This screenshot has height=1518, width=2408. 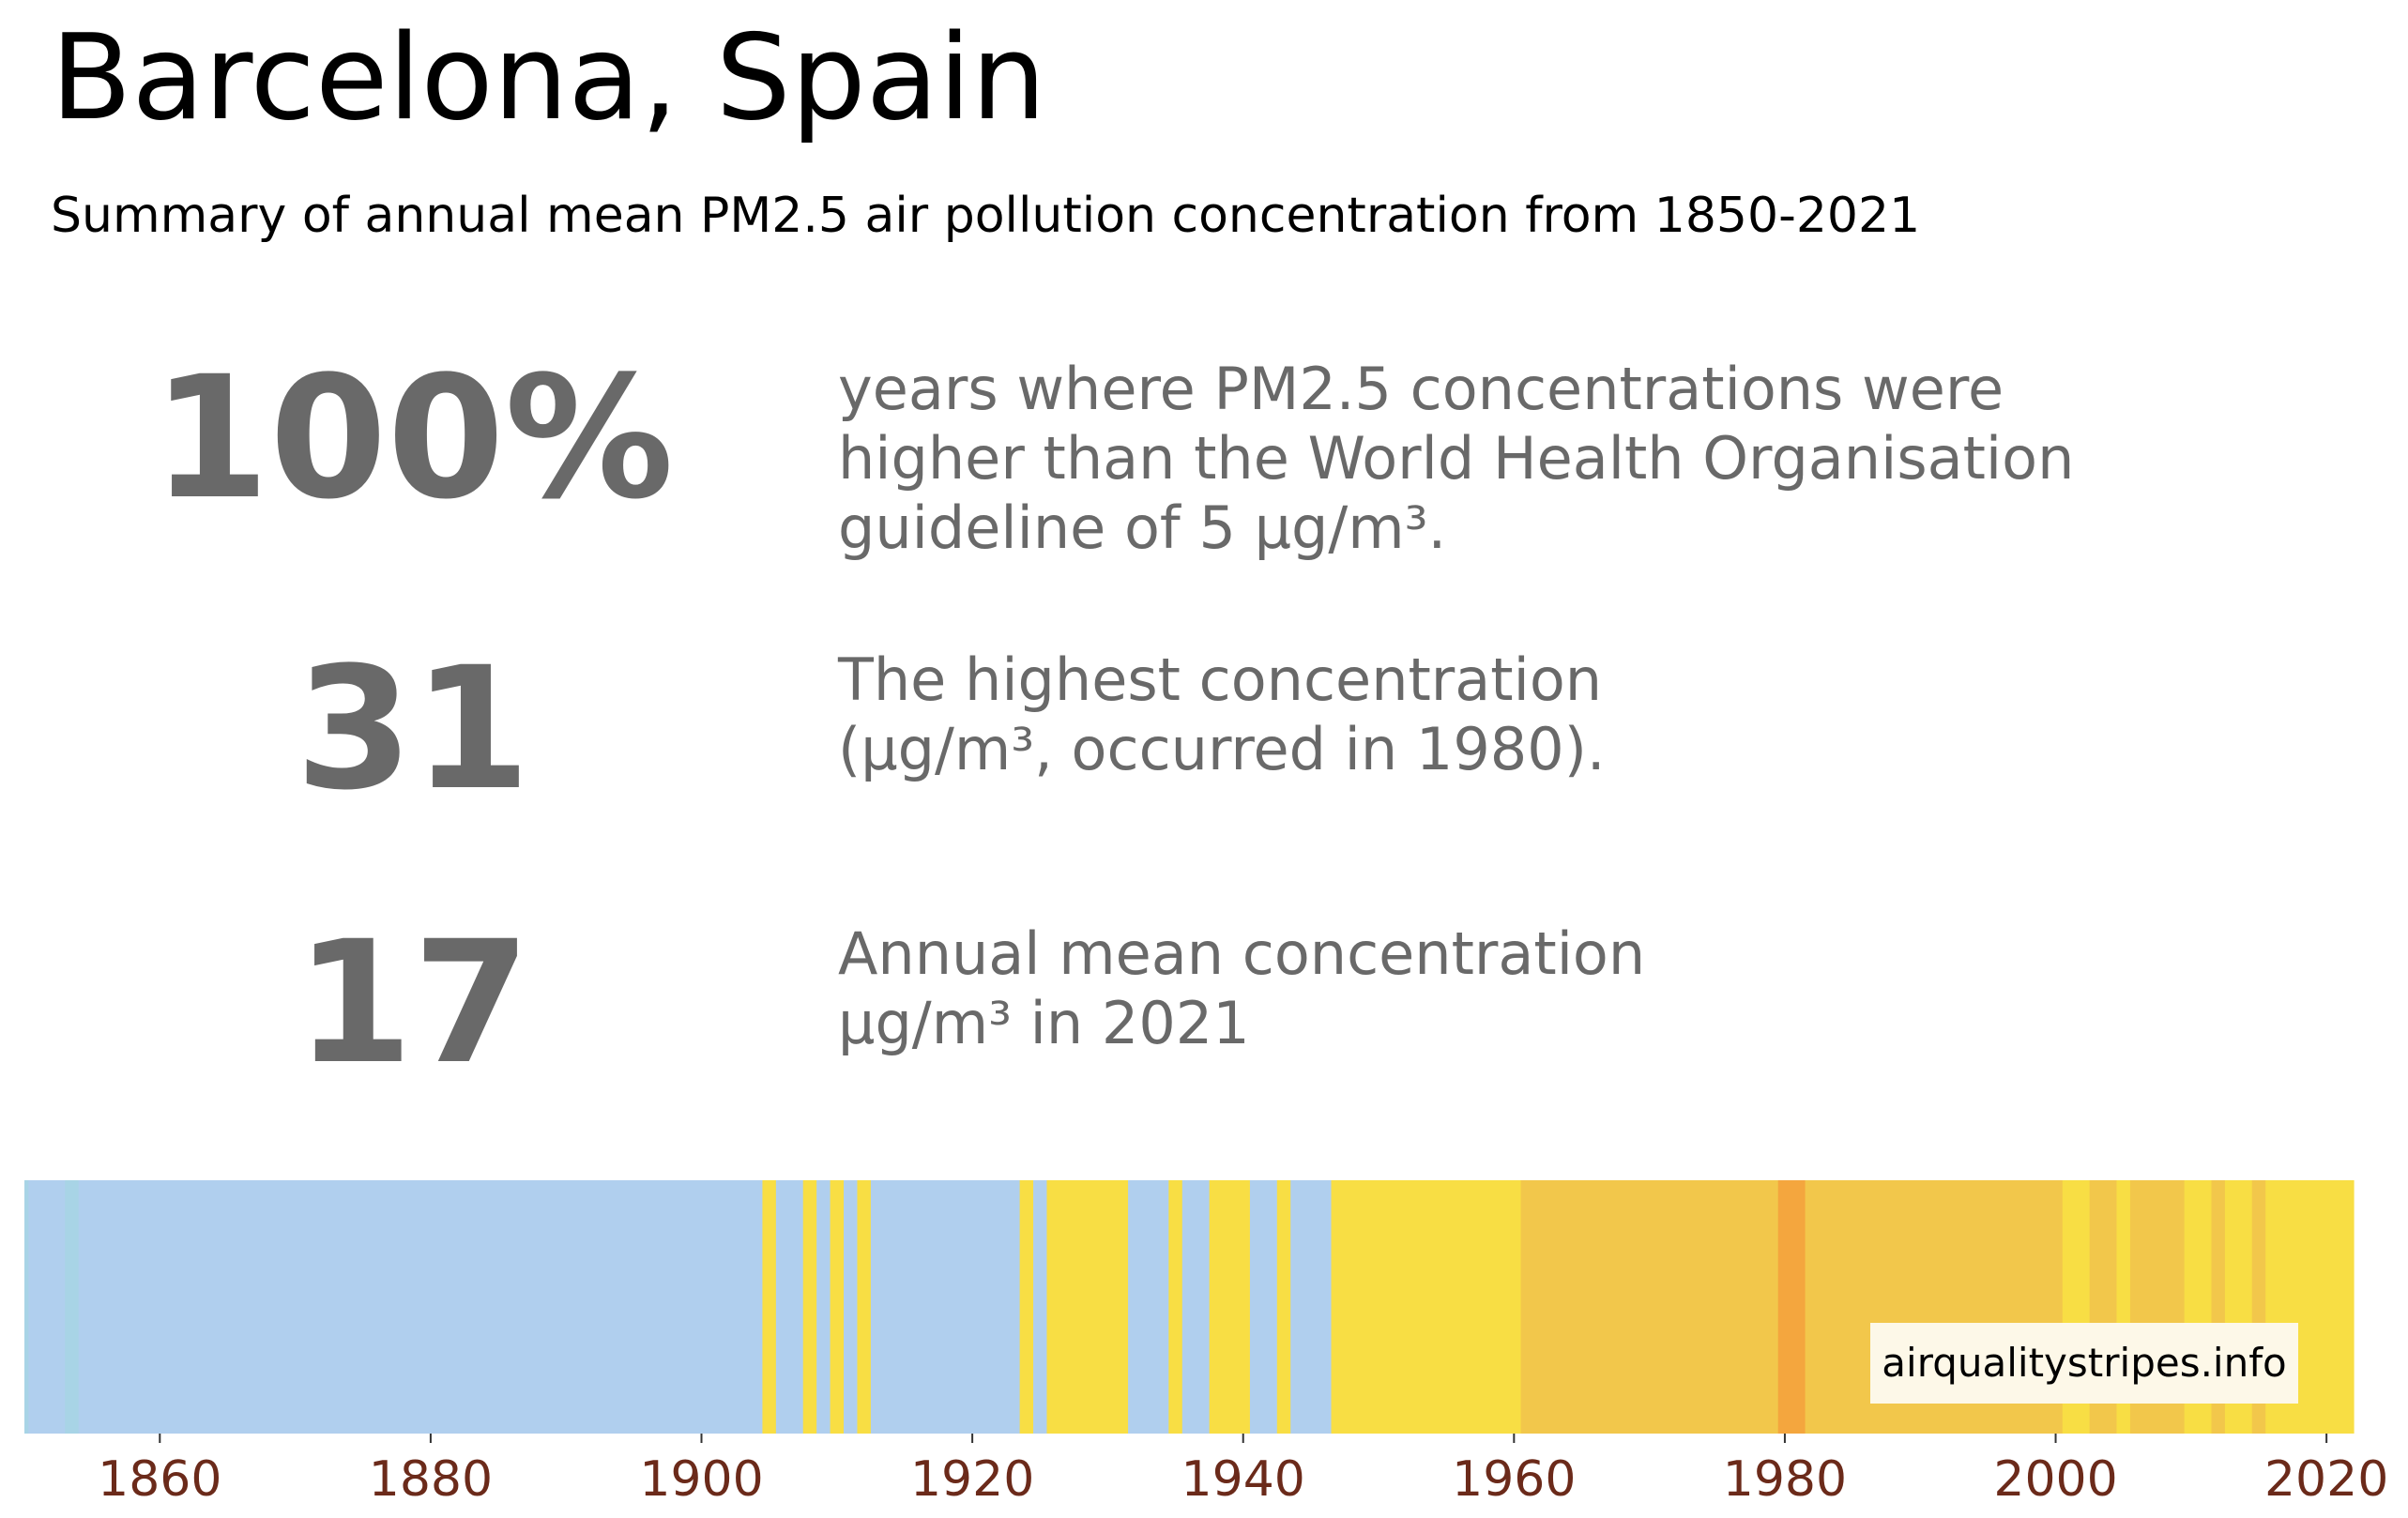 I want to click on x-tick-label: 1920, so click(x=972, y=1479).